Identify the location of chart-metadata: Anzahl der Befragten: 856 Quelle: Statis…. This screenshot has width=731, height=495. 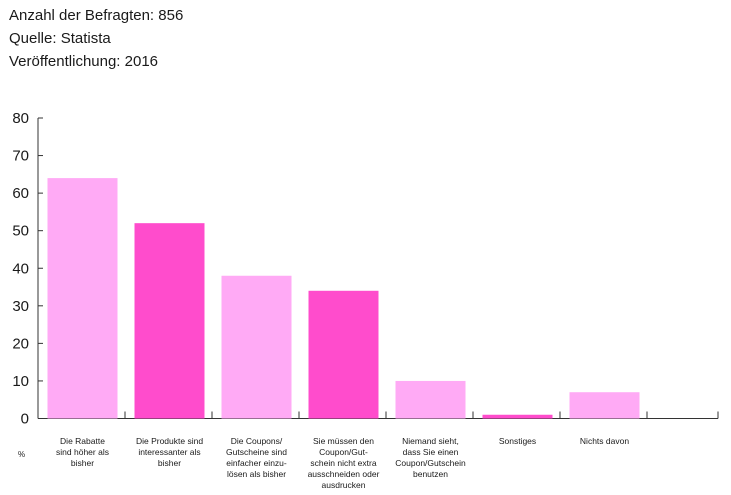
(96, 38).